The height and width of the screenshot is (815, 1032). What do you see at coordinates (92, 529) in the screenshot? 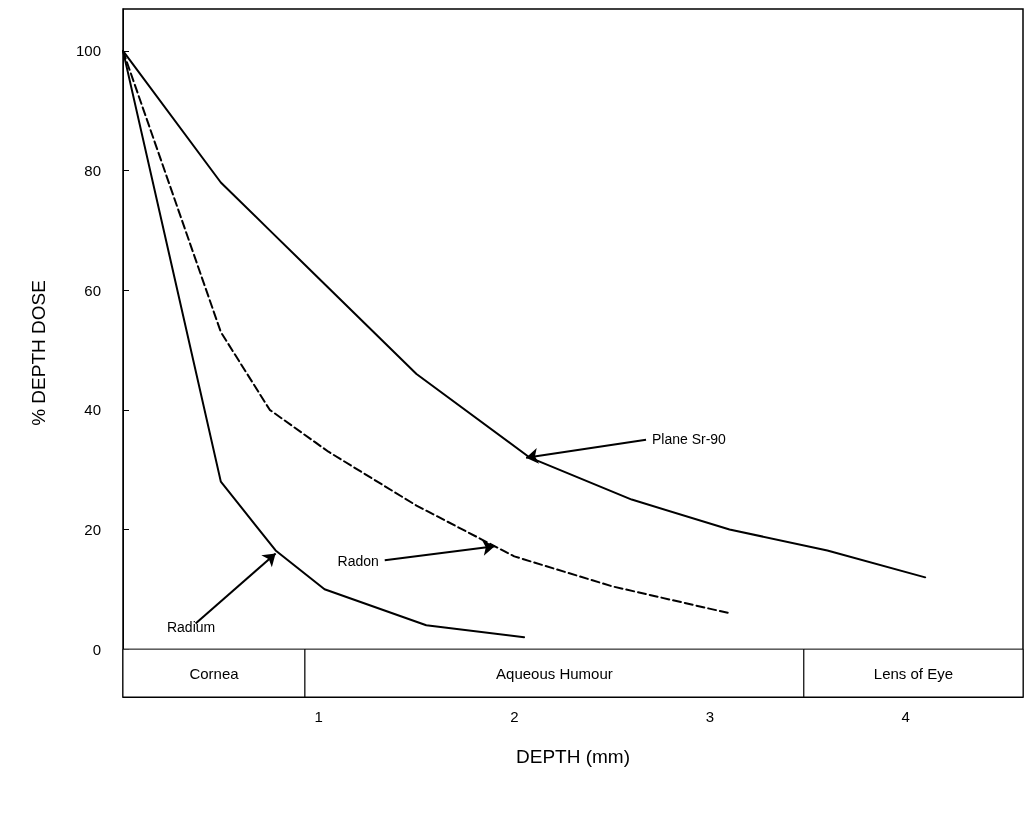
I see `y-tick-label: 20` at bounding box center [92, 529].